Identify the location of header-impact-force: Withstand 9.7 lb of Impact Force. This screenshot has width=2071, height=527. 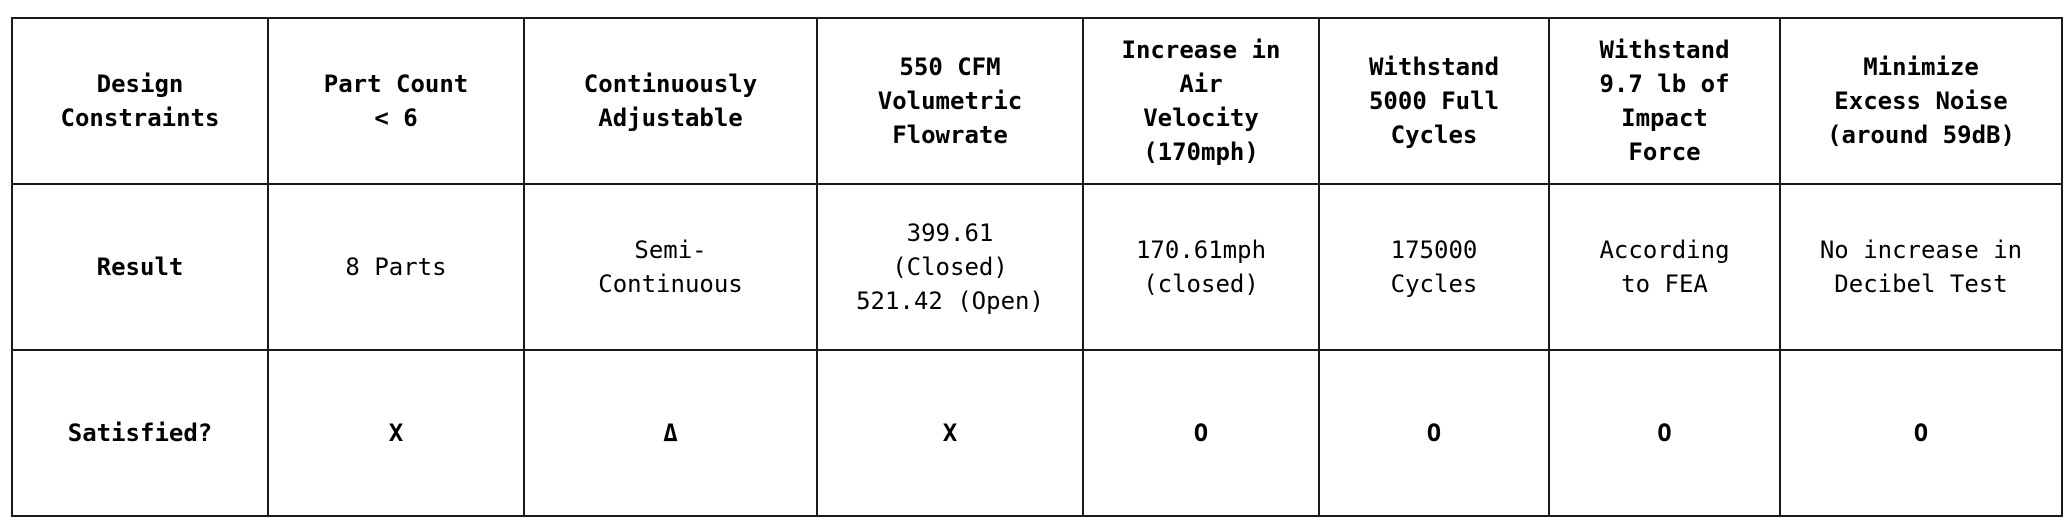
(1664, 101).